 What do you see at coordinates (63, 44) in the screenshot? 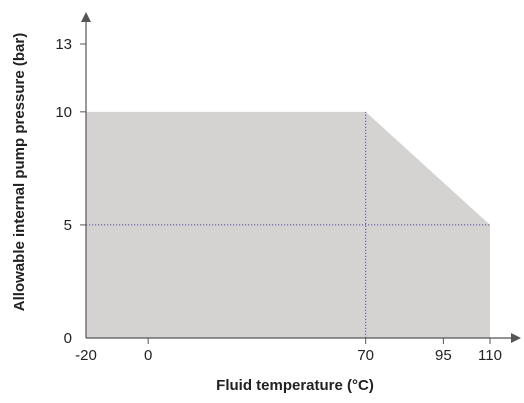
I see `y-tick-label: 13` at bounding box center [63, 44].